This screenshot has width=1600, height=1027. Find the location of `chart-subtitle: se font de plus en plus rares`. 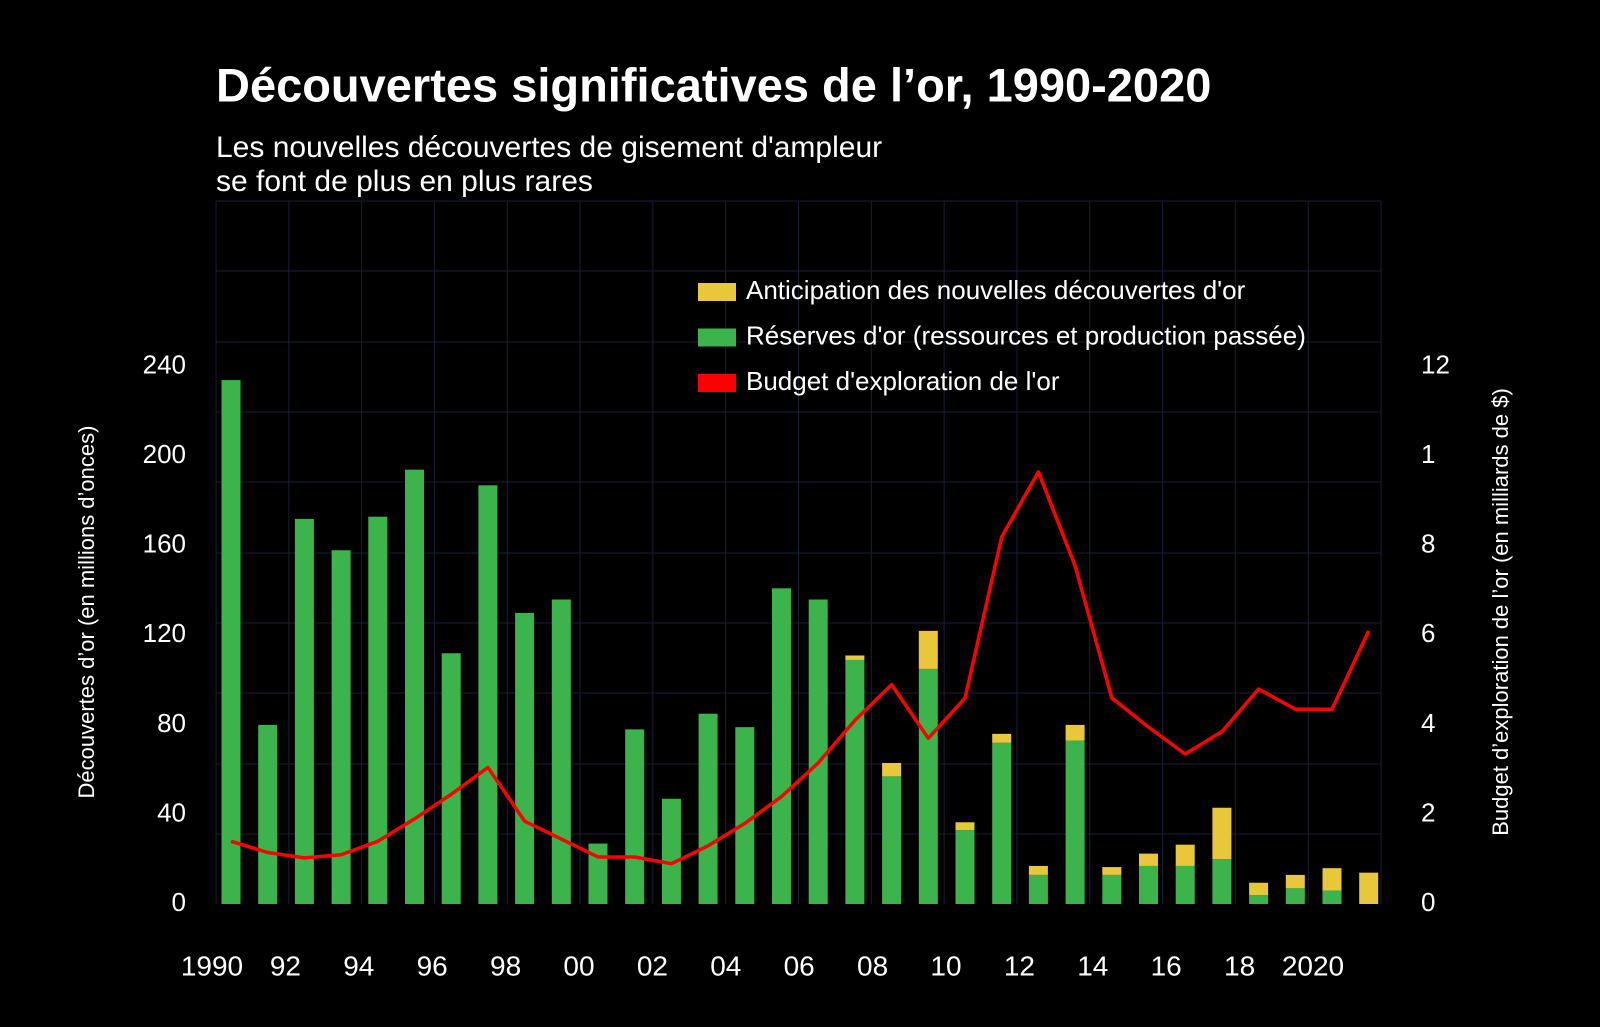

chart-subtitle: se font de plus en plus rares is located at coordinates (404, 181).